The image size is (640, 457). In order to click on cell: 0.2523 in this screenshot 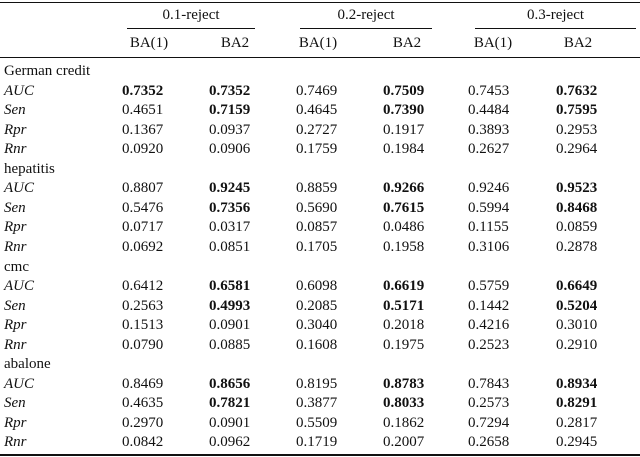, I will do `click(489, 344)`.